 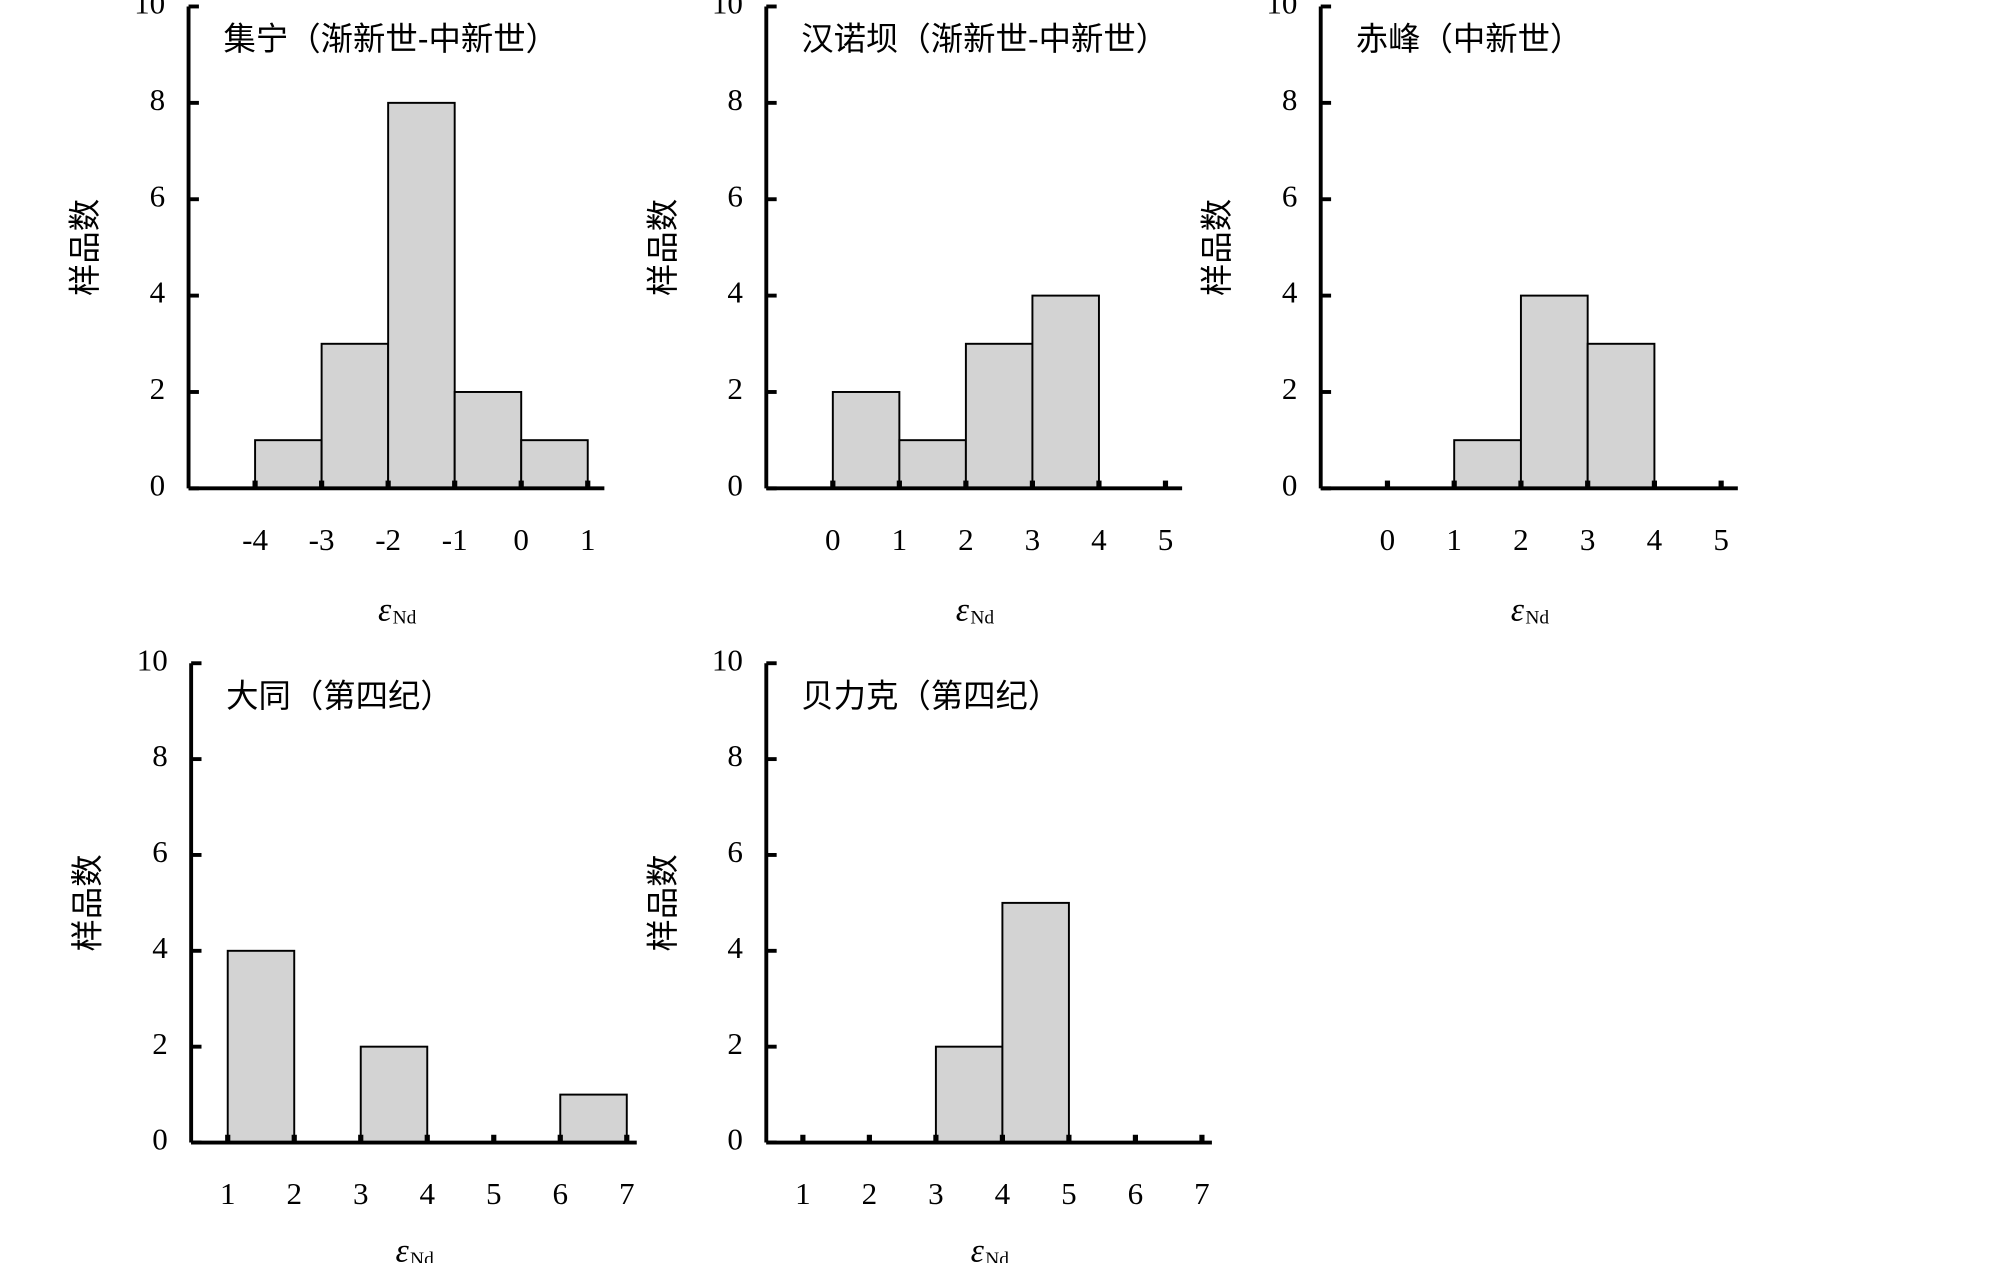 What do you see at coordinates (388, 539) in the screenshot?
I see `x-tick-label: -2` at bounding box center [388, 539].